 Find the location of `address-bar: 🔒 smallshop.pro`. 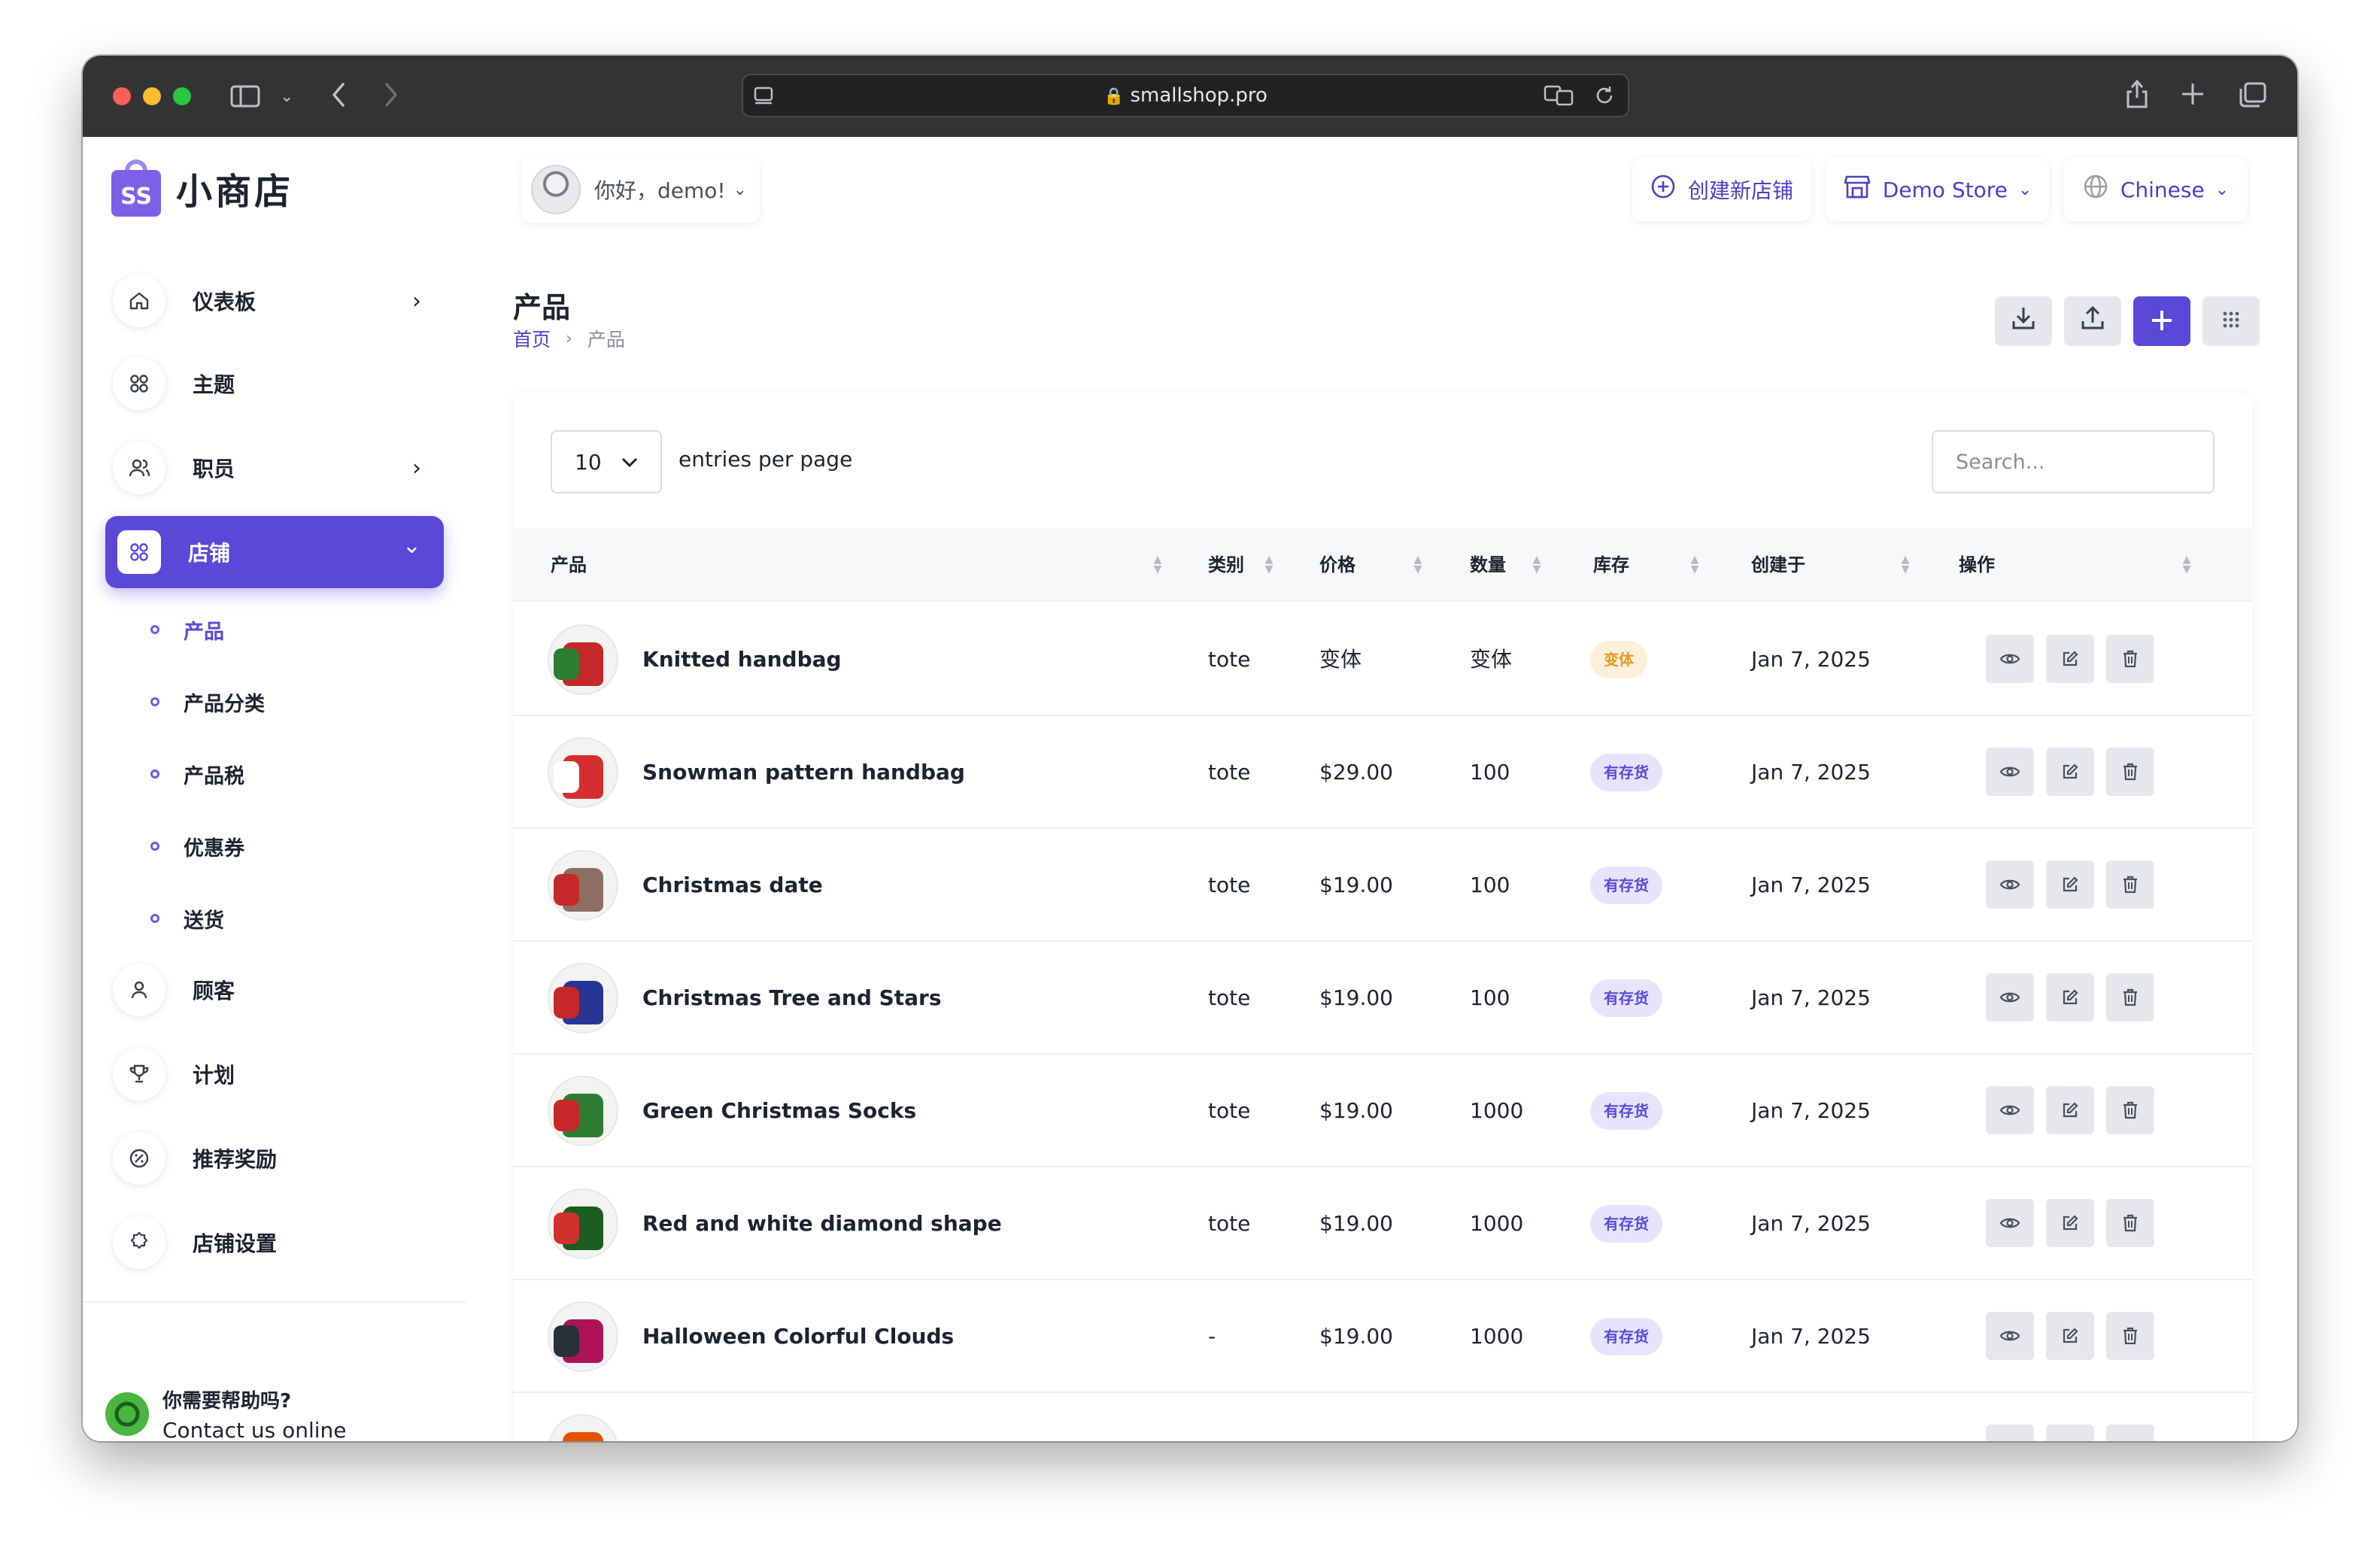

address-bar: 🔒 smallshop.pro is located at coordinates (1185, 96).